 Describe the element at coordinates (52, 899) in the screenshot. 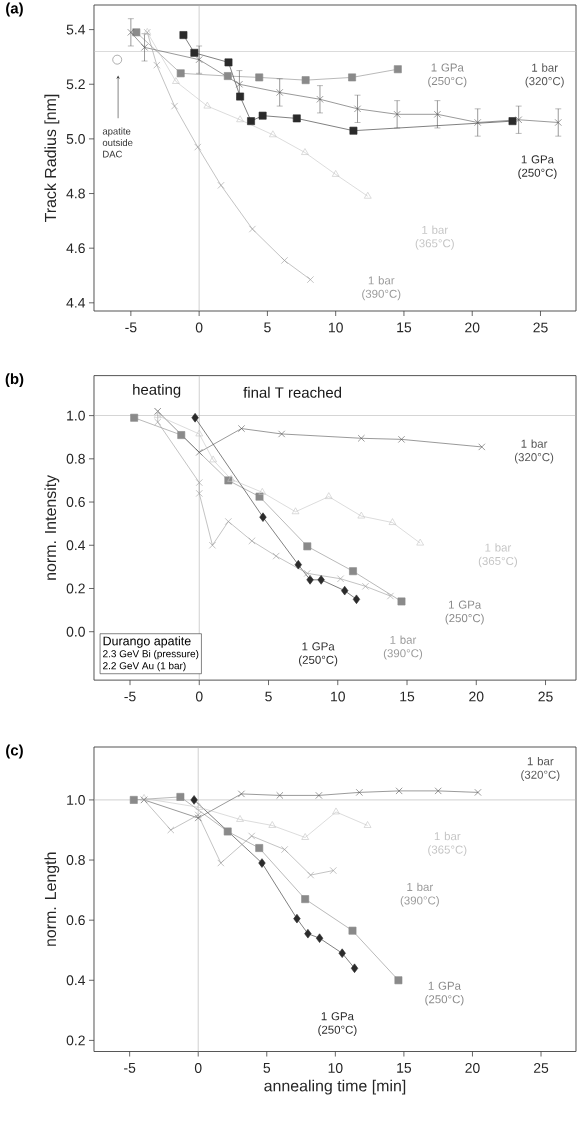

I see `y-axis-title: norm. Length` at that location.